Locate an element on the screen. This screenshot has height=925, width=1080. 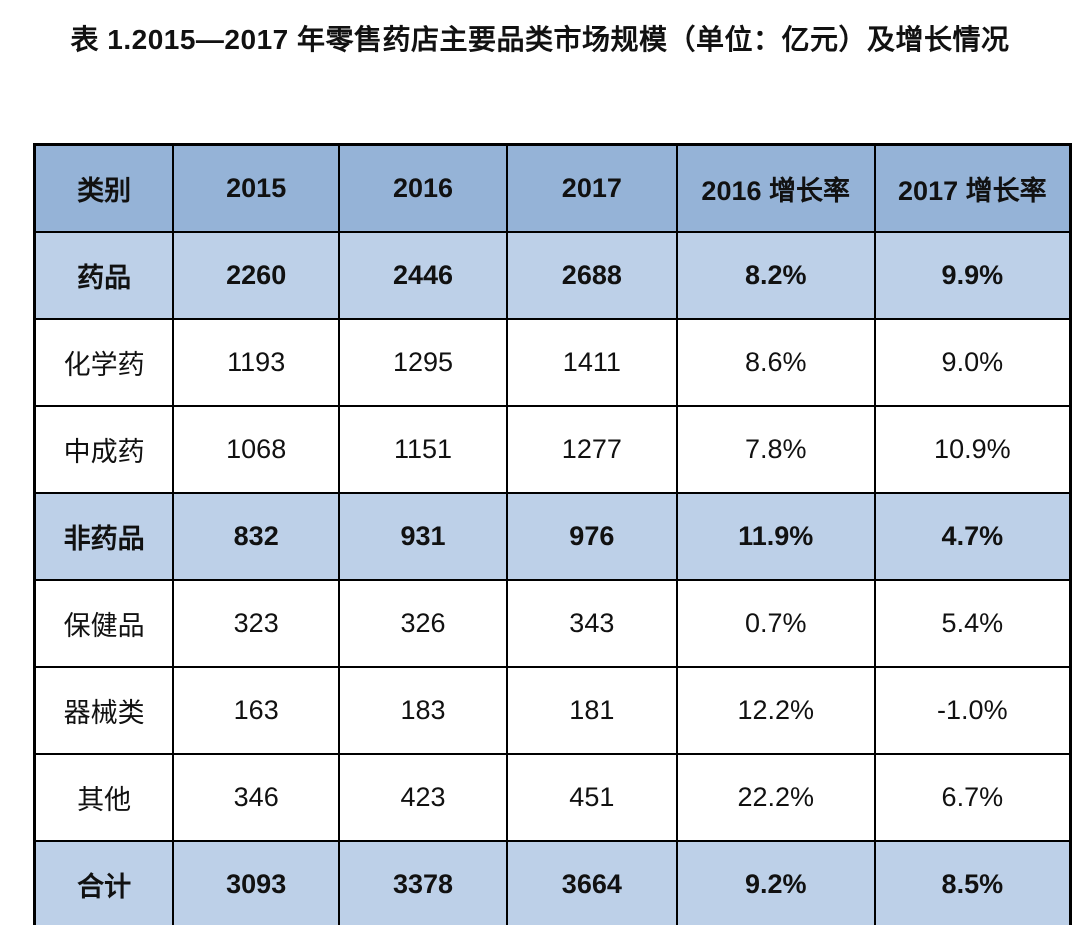
table-cell: 3093 is located at coordinates (256, 882).